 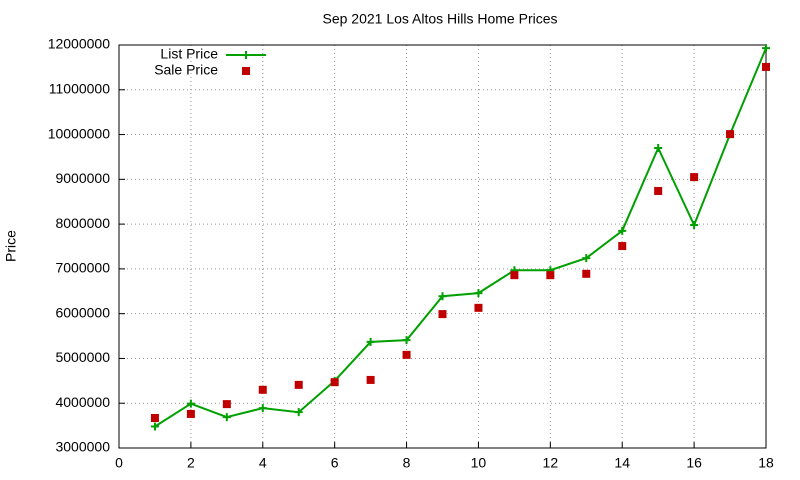 I want to click on x-tick-label: 18, so click(x=766, y=463).